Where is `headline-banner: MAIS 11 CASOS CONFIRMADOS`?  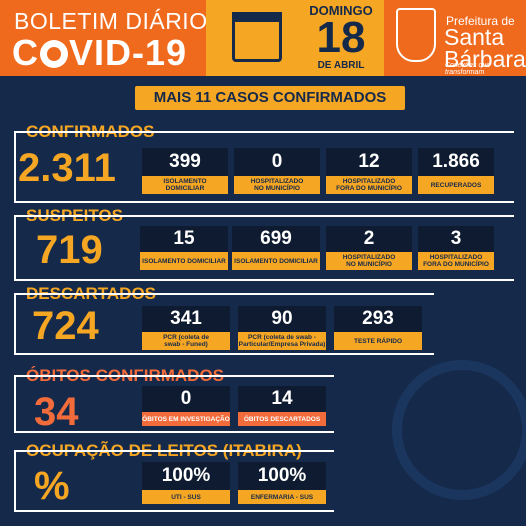
headline-banner: MAIS 11 CASOS CONFIRMADOS is located at coordinates (270, 98).